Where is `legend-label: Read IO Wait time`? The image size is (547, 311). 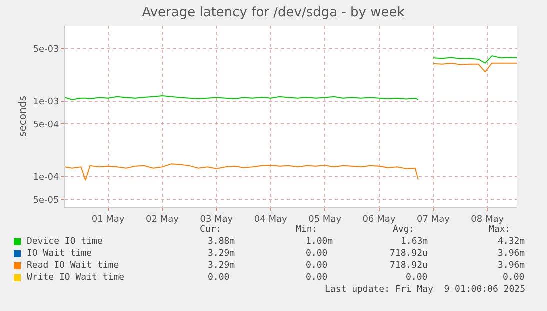 legend-label: Read IO Wait time is located at coordinates (73, 266).